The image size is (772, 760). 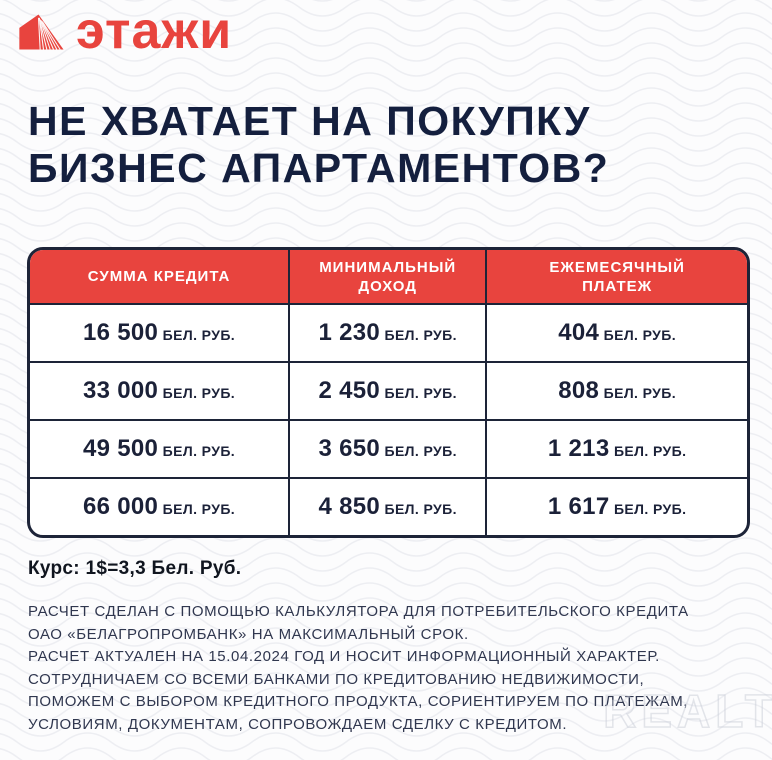 I want to click on etazhi-house-icon, so click(x=41, y=32).